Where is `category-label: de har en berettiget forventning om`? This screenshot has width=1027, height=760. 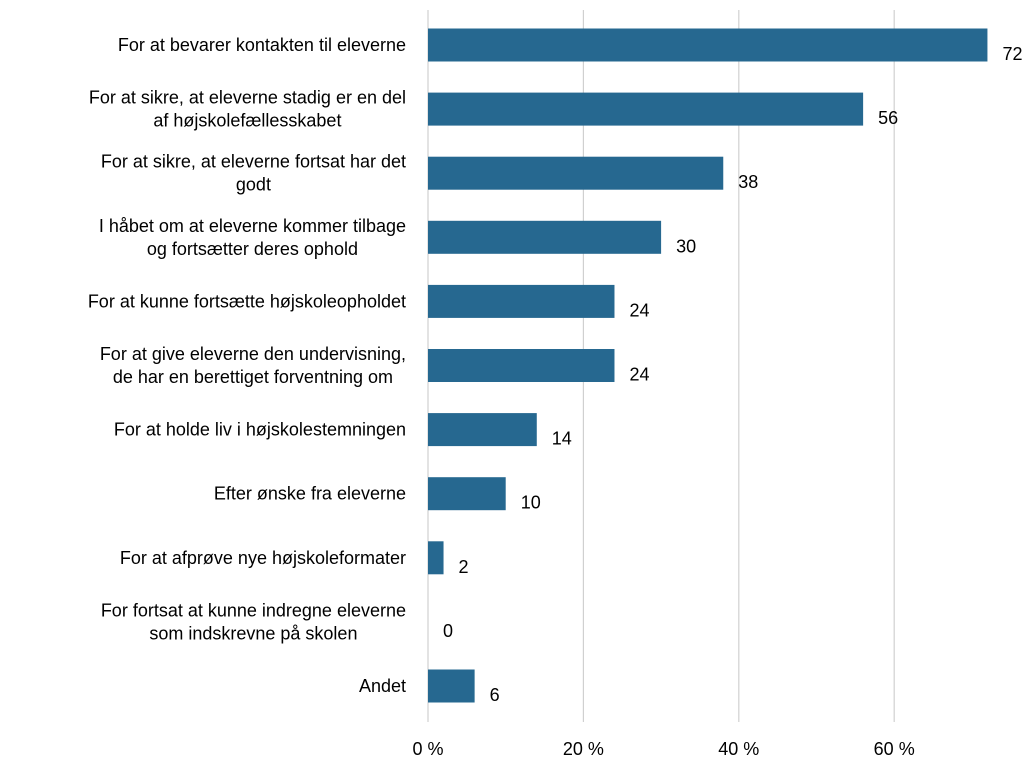 category-label: de har en berettiget forventning om is located at coordinates (253, 377).